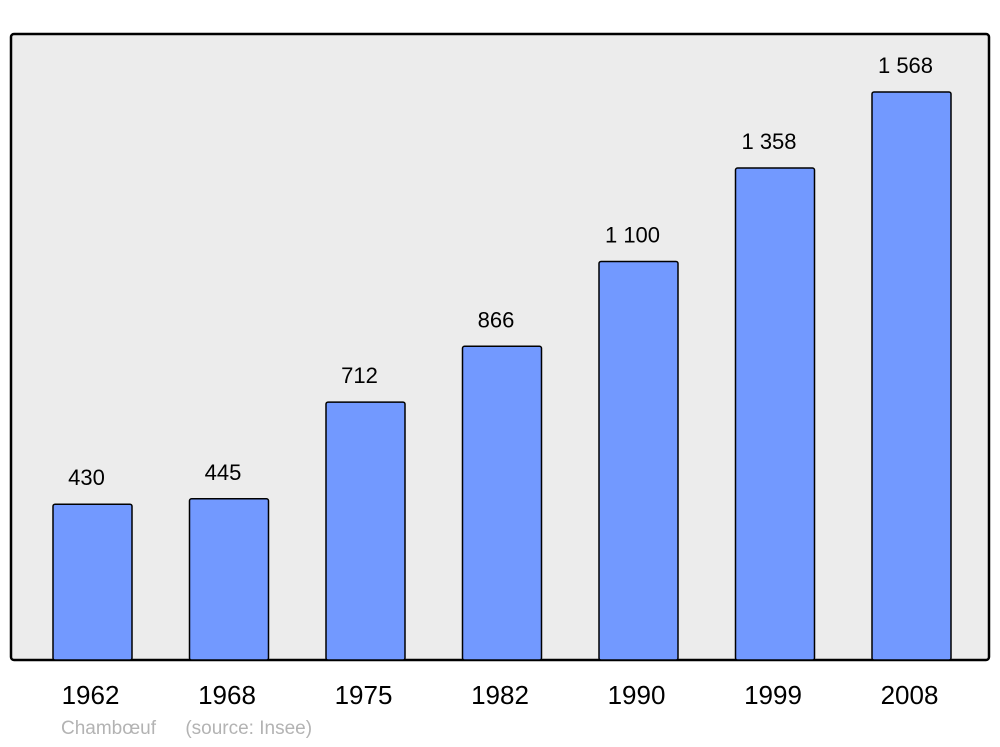  What do you see at coordinates (632, 235) in the screenshot?
I see `value-label-1990: 1 100` at bounding box center [632, 235].